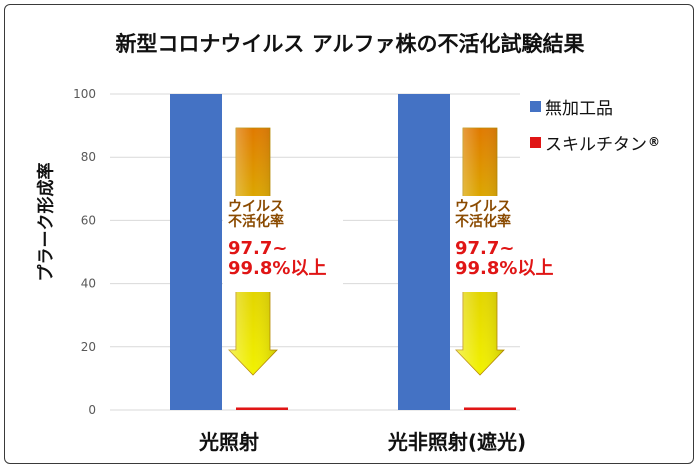 The height and width of the screenshot is (470, 700). I want to click on trademark-mark: ®, so click(654, 142).